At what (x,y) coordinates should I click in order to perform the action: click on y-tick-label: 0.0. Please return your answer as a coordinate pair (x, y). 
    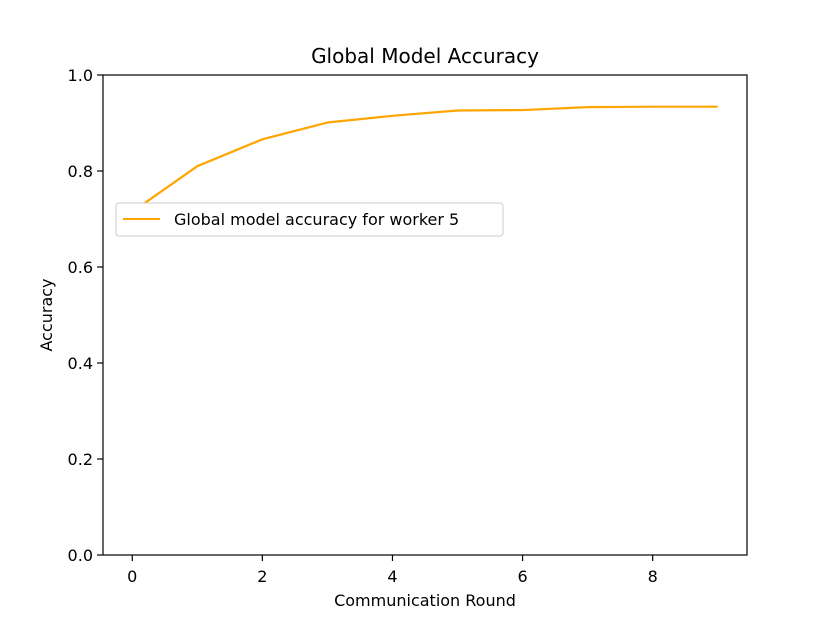
    Looking at the image, I should click on (80, 555).